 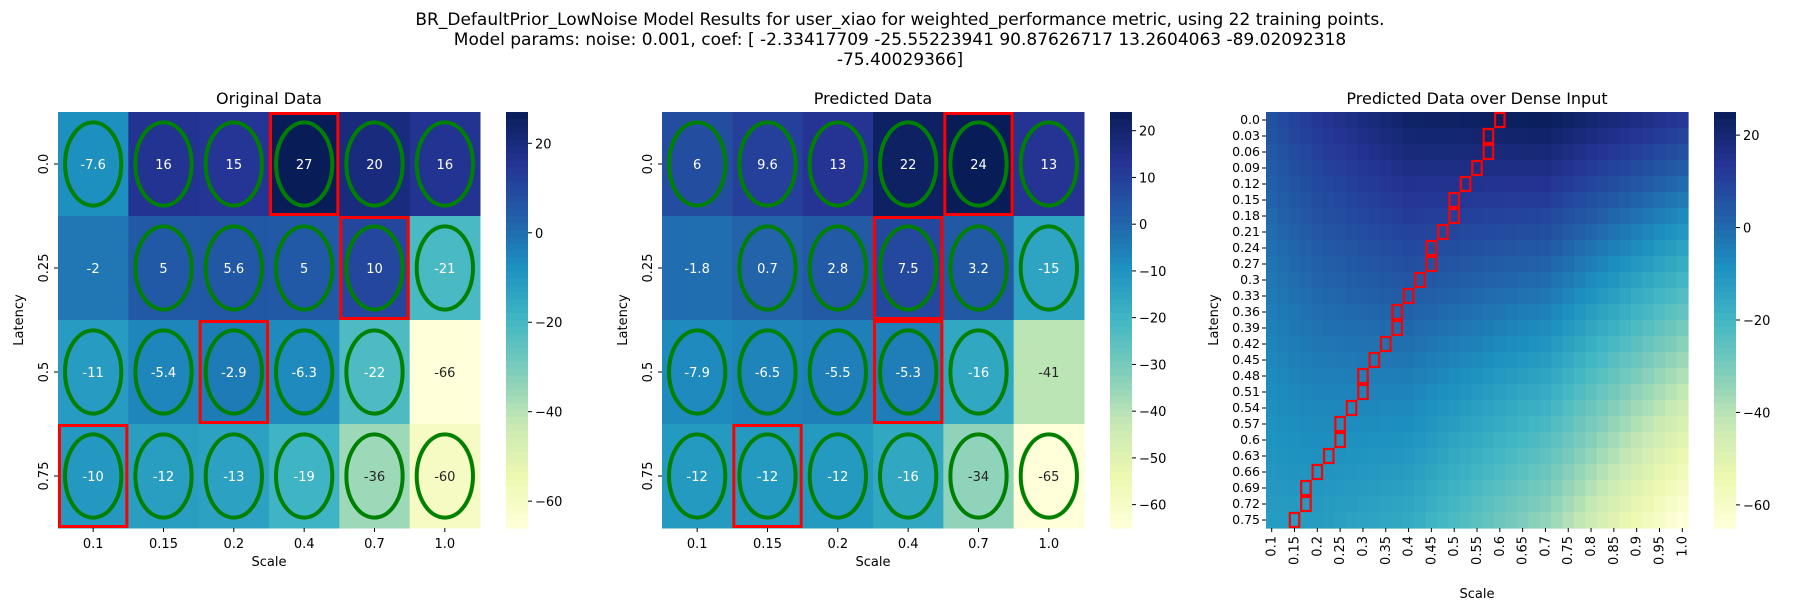 I want to click on cell-value-label: 7.5, so click(x=908, y=269).